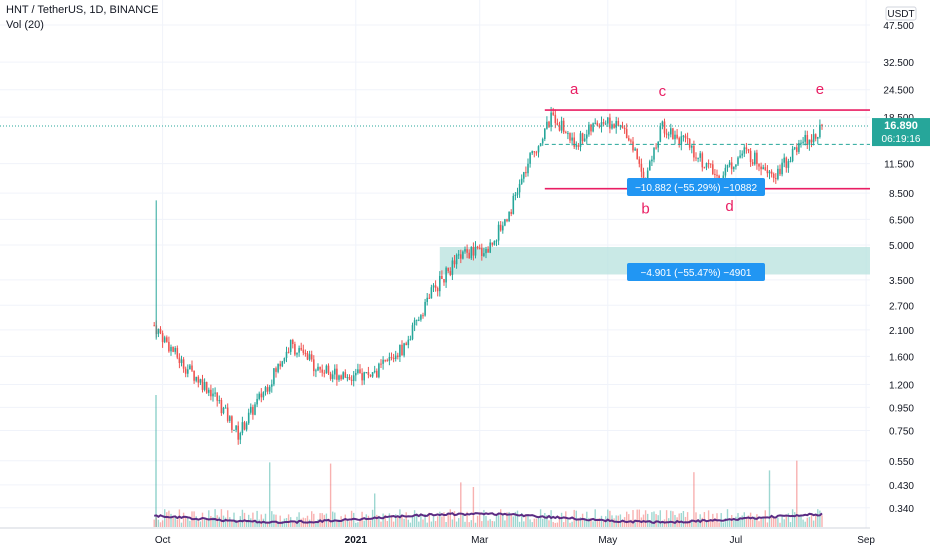 This screenshot has height=550, width=932. What do you see at coordinates (736, 540) in the screenshot?
I see `time-tick-label: Jul` at bounding box center [736, 540].